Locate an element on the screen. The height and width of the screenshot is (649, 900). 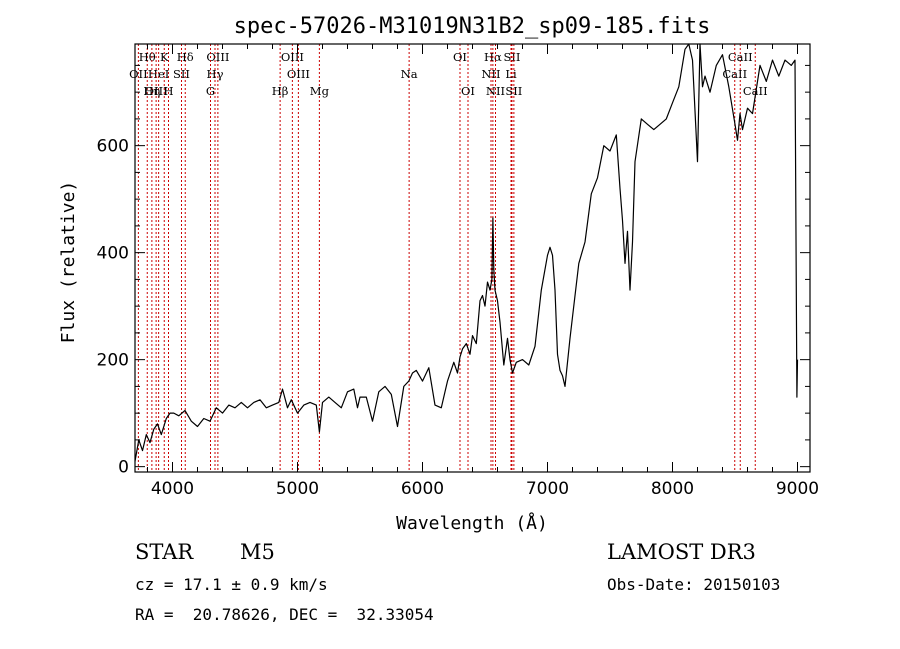
spectral-line-label: Hα is located at coordinates (493, 57).